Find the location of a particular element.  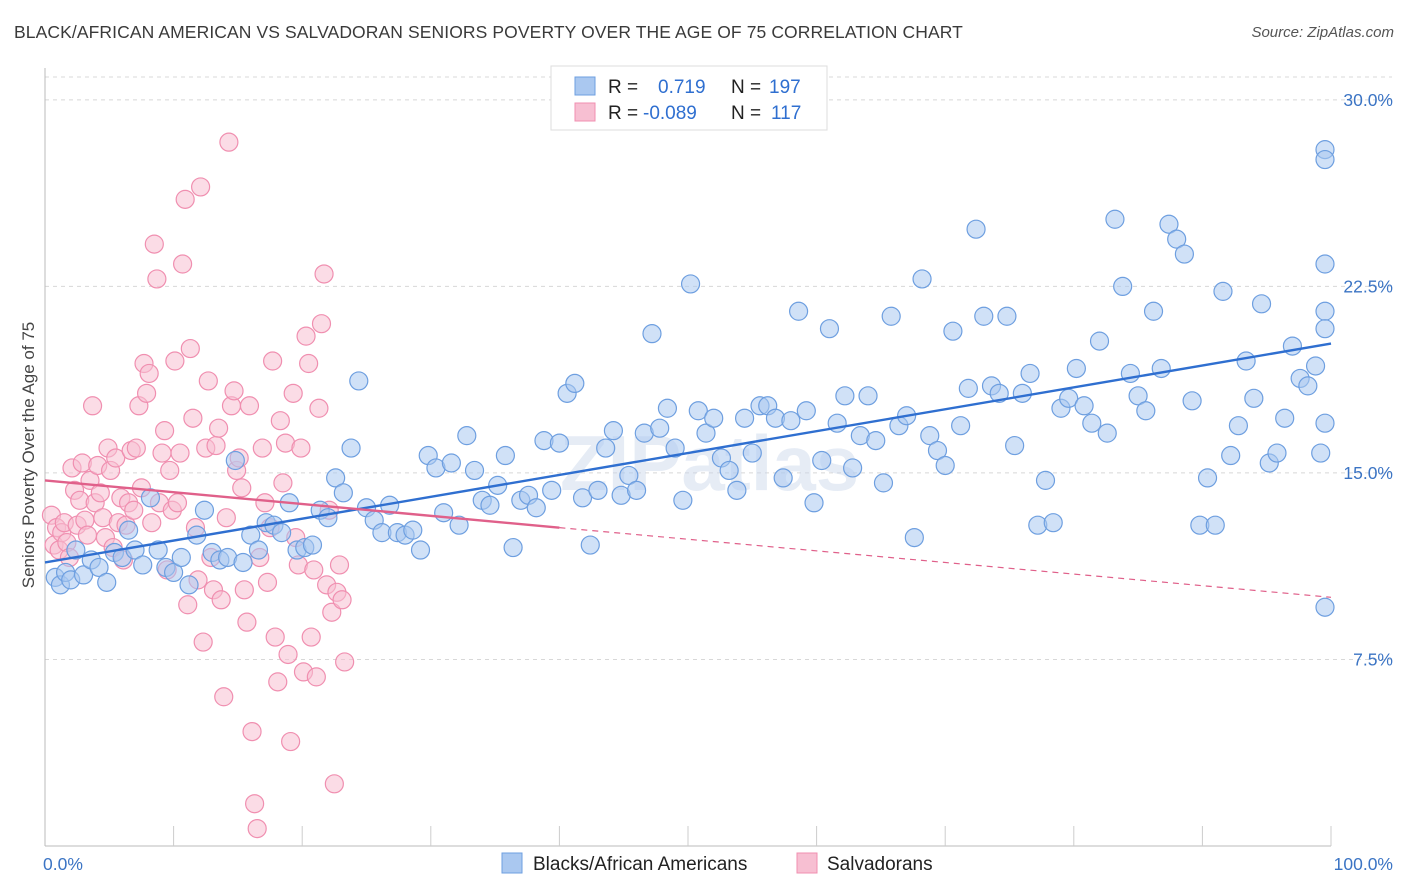

legend-r-value-salvadorans: -0.089 is located at coordinates (670, 113).